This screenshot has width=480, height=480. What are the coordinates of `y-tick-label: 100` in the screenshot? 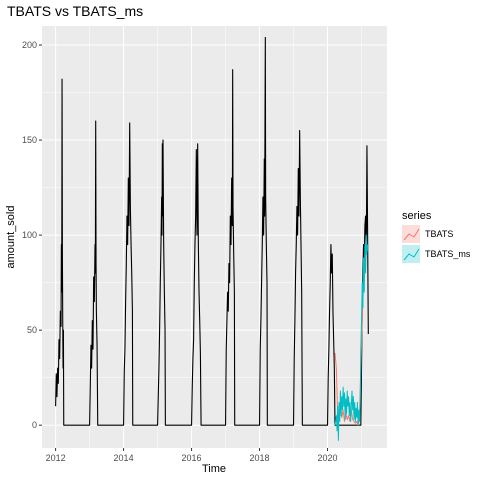 It's located at (29, 235).